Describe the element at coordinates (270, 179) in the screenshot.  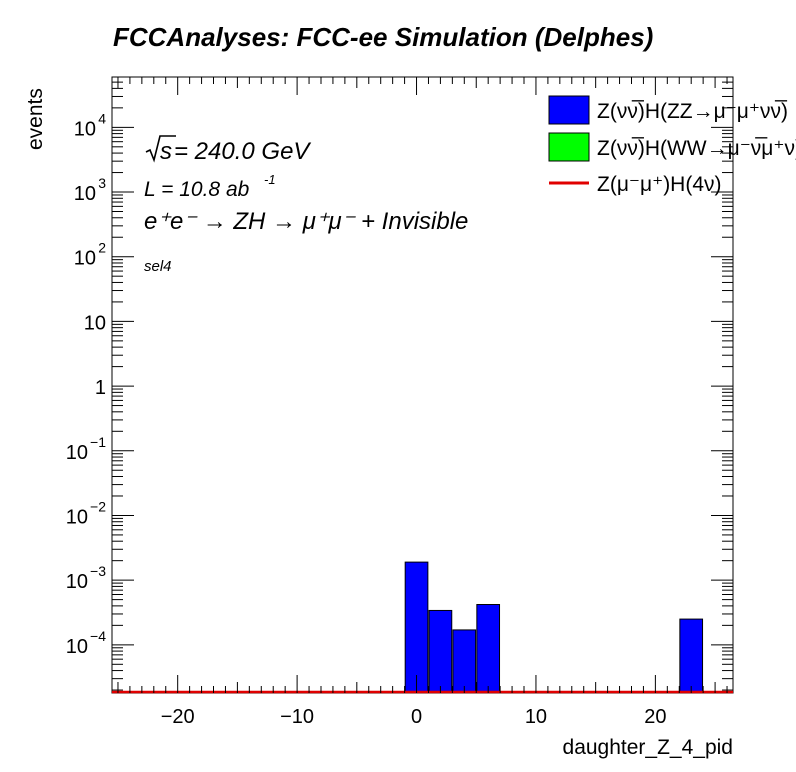
I see `annotation-lumi-exponent: -1` at that location.